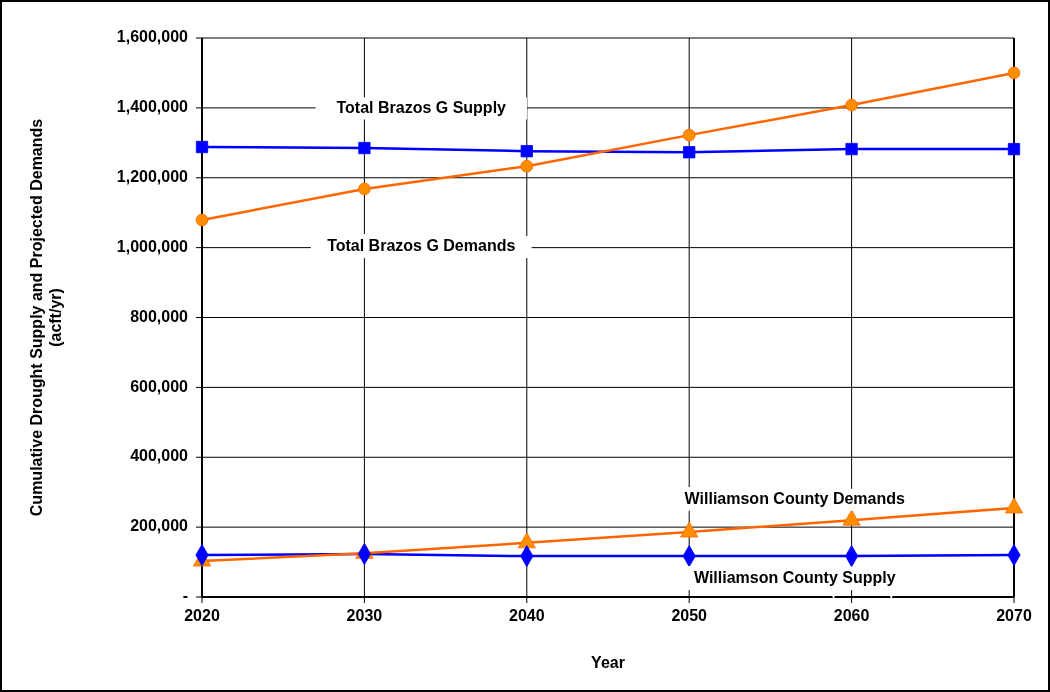 Image resolution: width=1050 pixels, height=692 pixels. What do you see at coordinates (46, 317) in the screenshot?
I see `y-axis-title: Cumulative Drought Supply and Projected Demands (acft/yr)` at bounding box center [46, 317].